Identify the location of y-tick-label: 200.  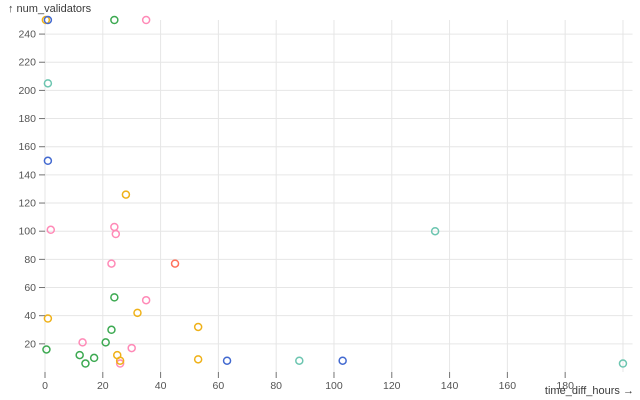
(27, 91).